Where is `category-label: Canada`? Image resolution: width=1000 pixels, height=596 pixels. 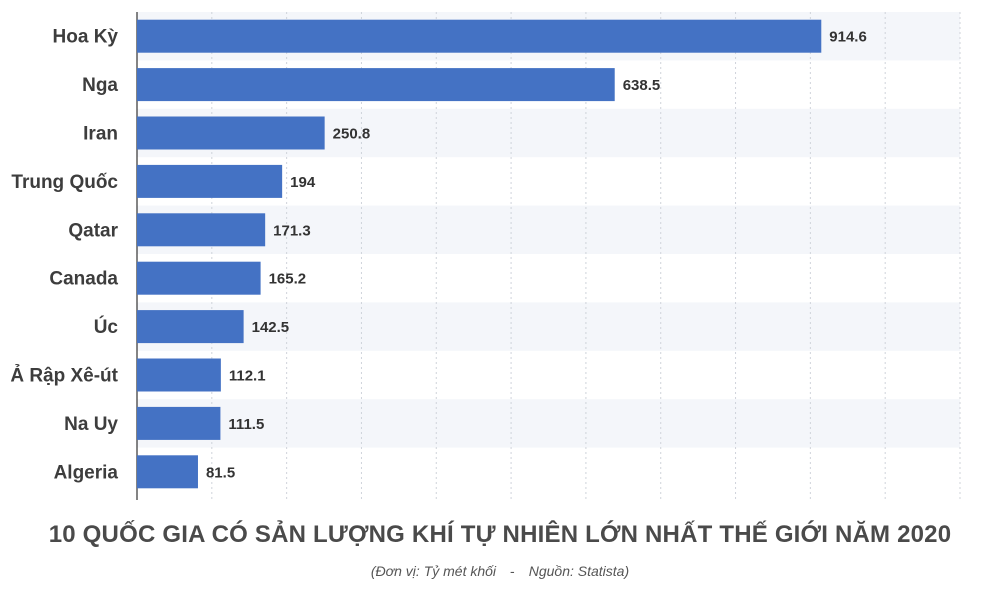 category-label: Canada is located at coordinates (83, 279).